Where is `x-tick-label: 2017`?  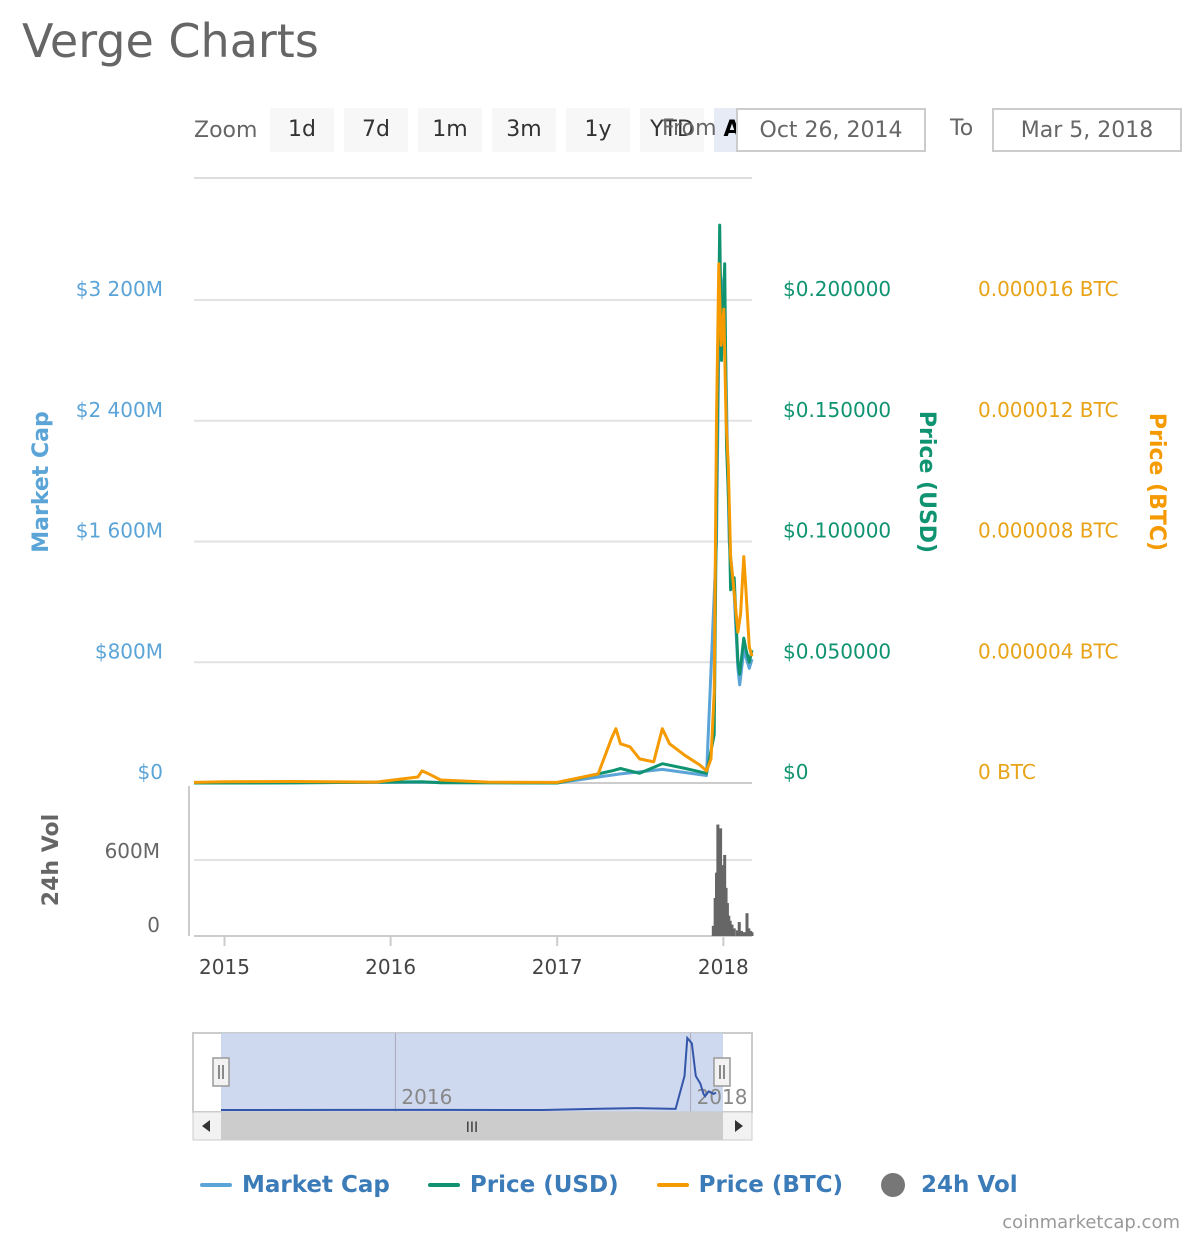
x-tick-label: 2017 is located at coordinates (557, 967).